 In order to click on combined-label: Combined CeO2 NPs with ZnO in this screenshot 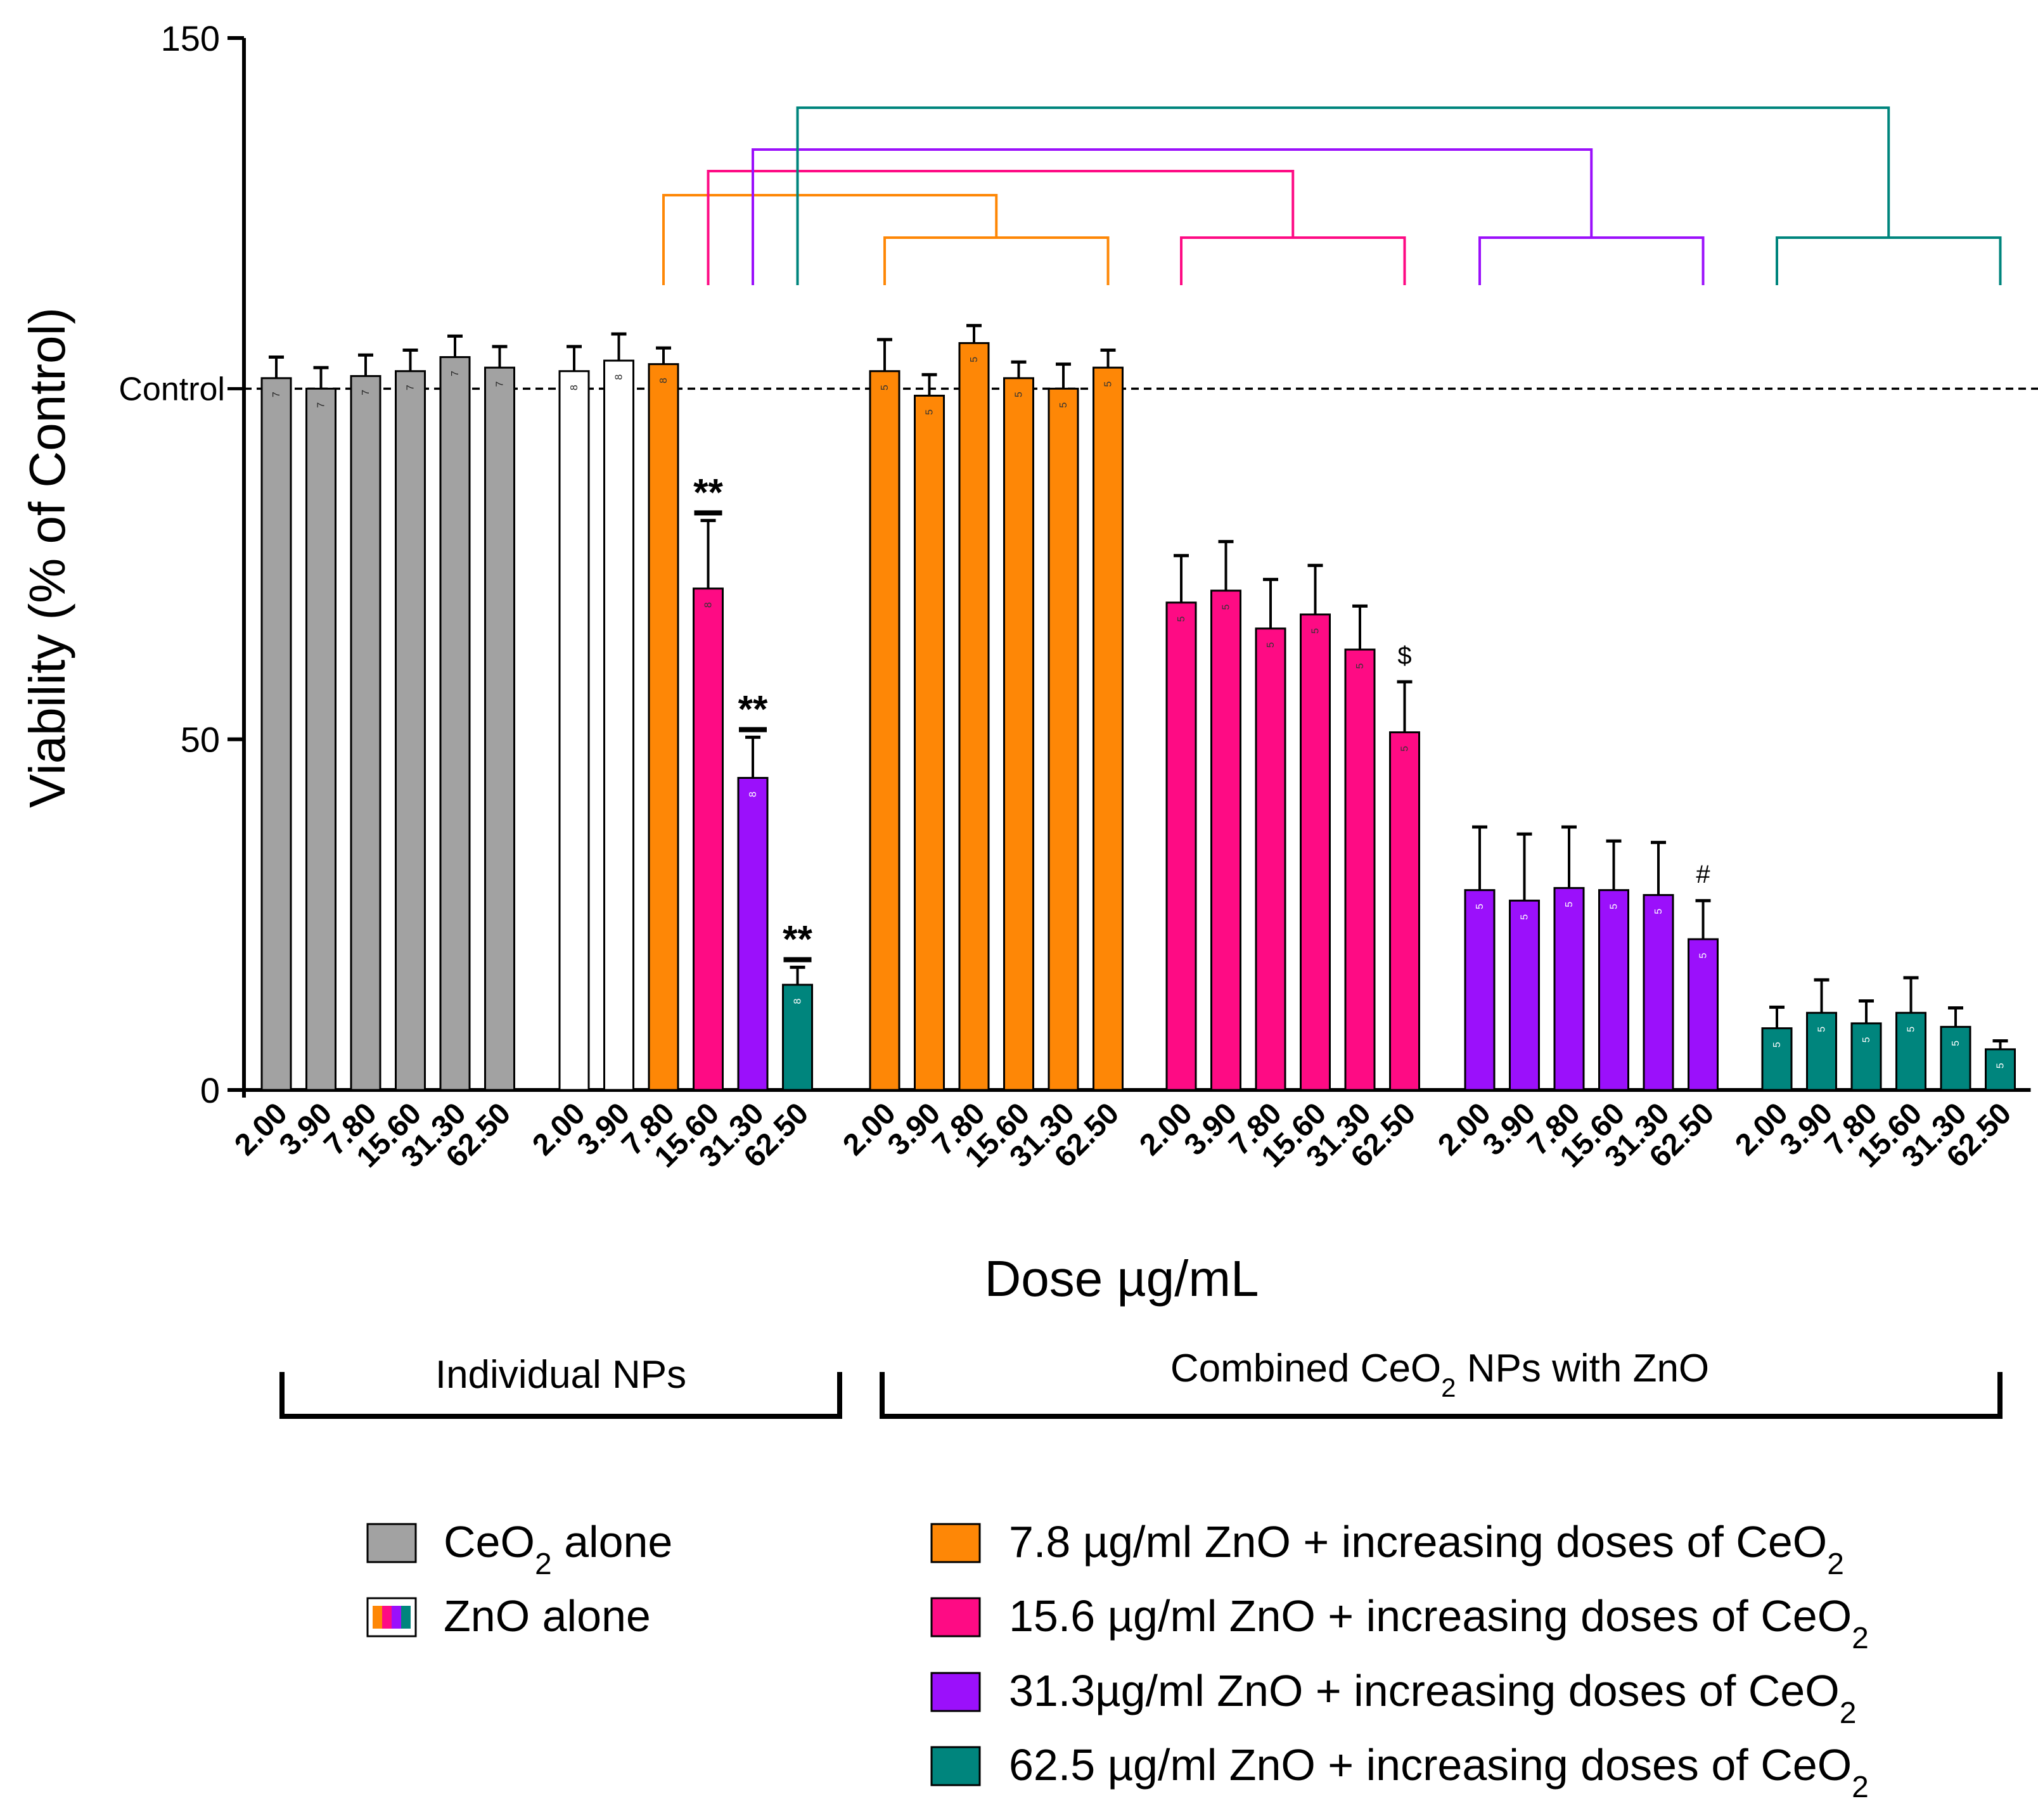, I will do `click(1439, 1374)`.